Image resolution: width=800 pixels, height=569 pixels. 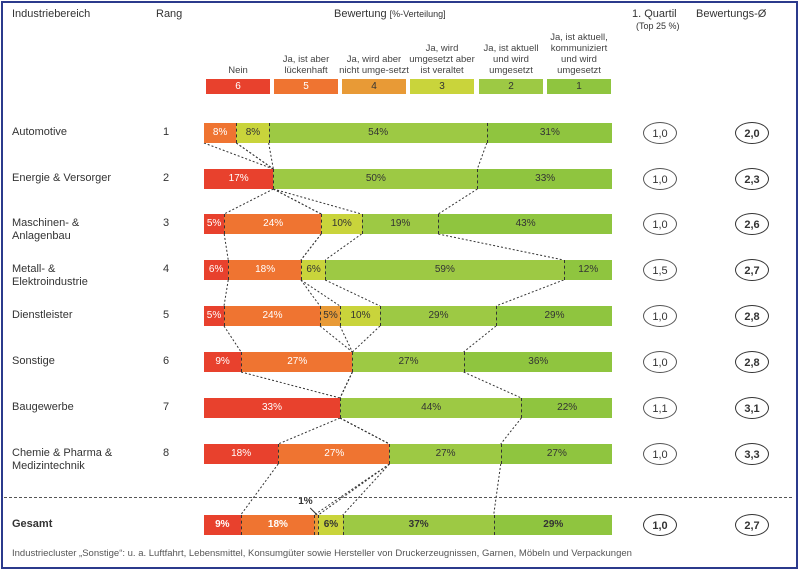 What do you see at coordinates (408, 179) in the screenshot?
I see `stacked-bar: 17% 50% 33%` at bounding box center [408, 179].